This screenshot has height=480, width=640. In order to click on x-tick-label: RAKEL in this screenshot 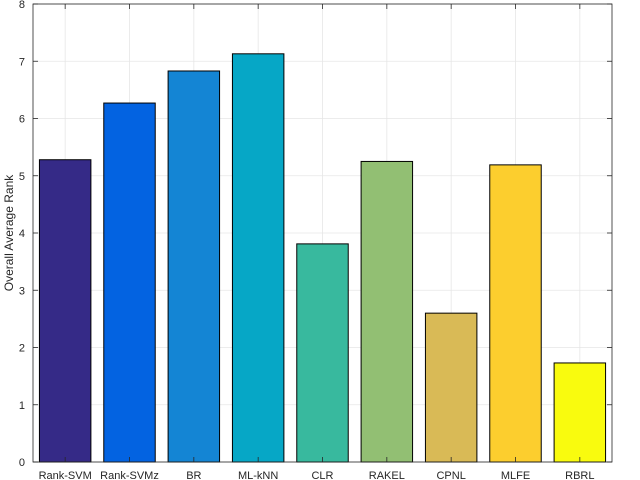, I will do `click(387, 475)`.